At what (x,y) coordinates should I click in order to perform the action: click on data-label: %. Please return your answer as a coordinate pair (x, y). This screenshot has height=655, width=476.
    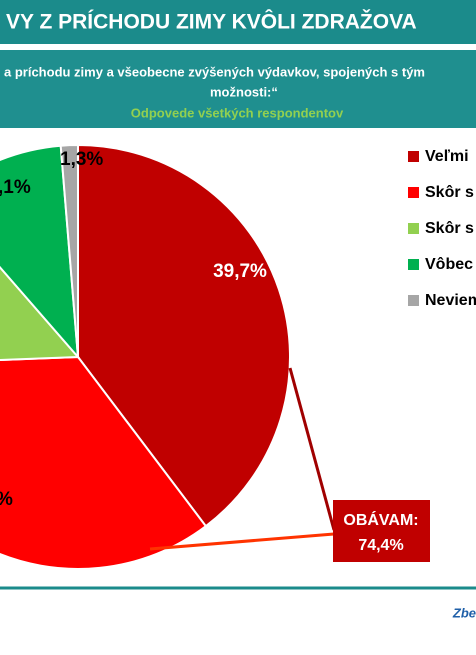
    Looking at the image, I should click on (6, 499).